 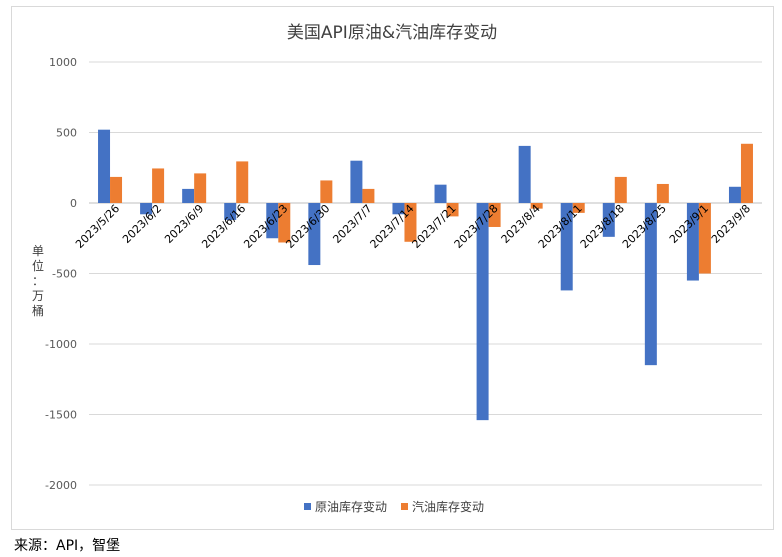 I want to click on y-axis-label-char: 万, so click(x=38, y=296).